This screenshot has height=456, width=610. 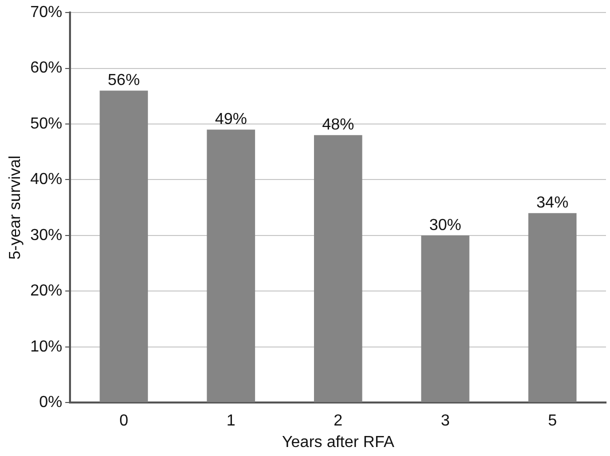 I want to click on y-tick-label: 10%, so click(x=46, y=347).